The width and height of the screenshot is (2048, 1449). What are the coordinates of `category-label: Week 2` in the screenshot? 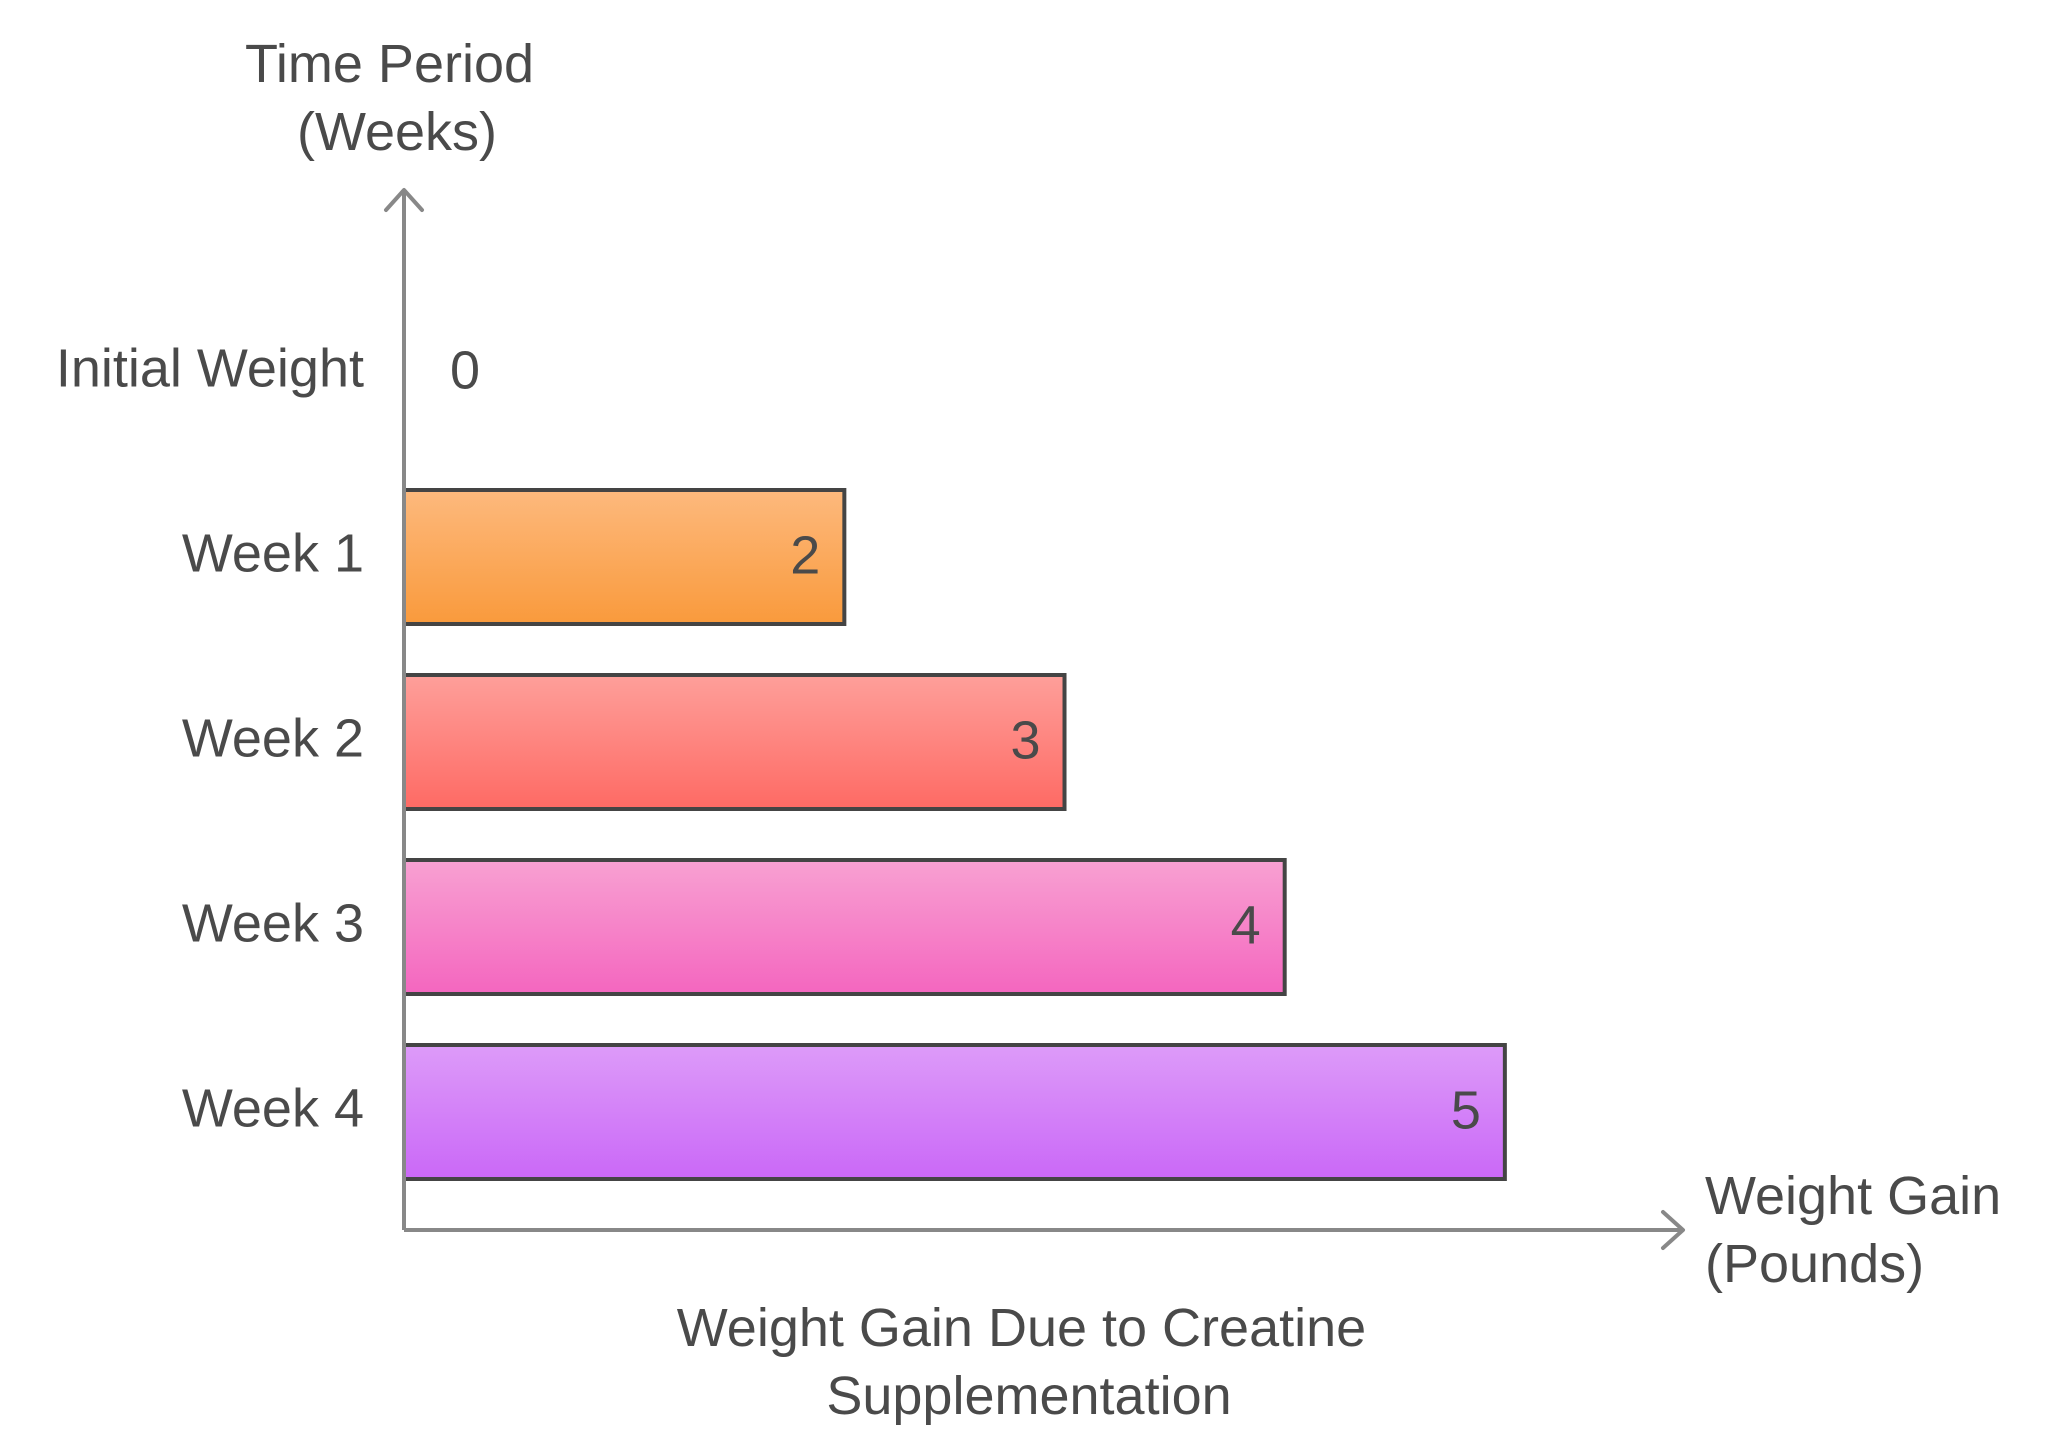 It's located at (273, 738).